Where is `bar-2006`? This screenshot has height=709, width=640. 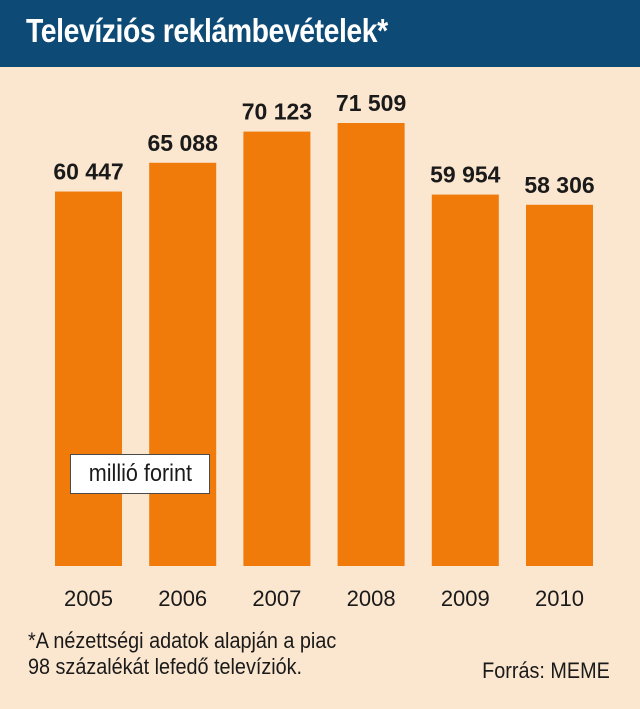
bar-2006 is located at coordinates (183, 364).